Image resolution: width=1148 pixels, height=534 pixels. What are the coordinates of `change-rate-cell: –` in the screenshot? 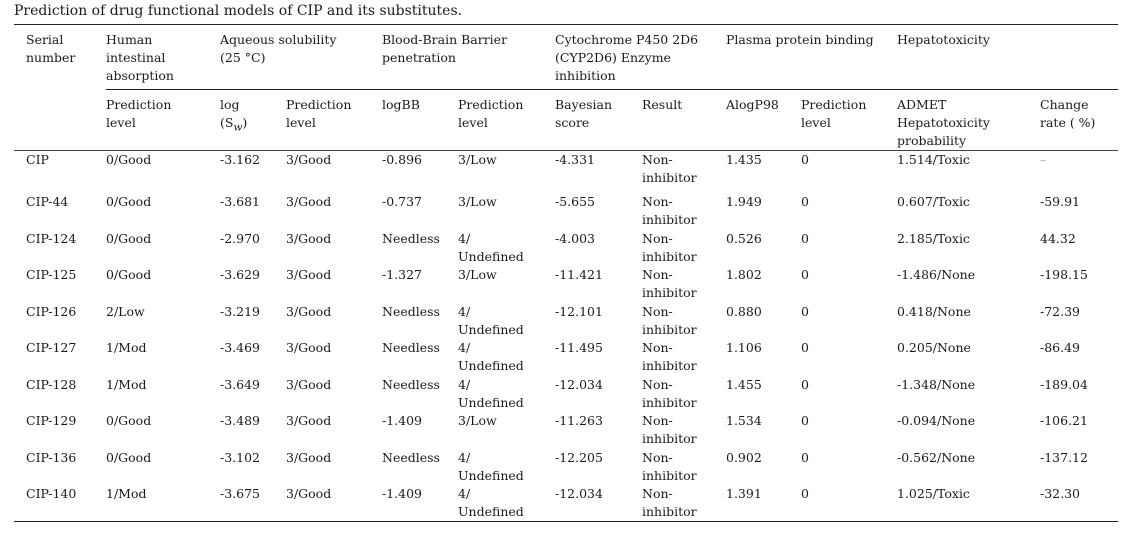 It's located at (1079, 172).